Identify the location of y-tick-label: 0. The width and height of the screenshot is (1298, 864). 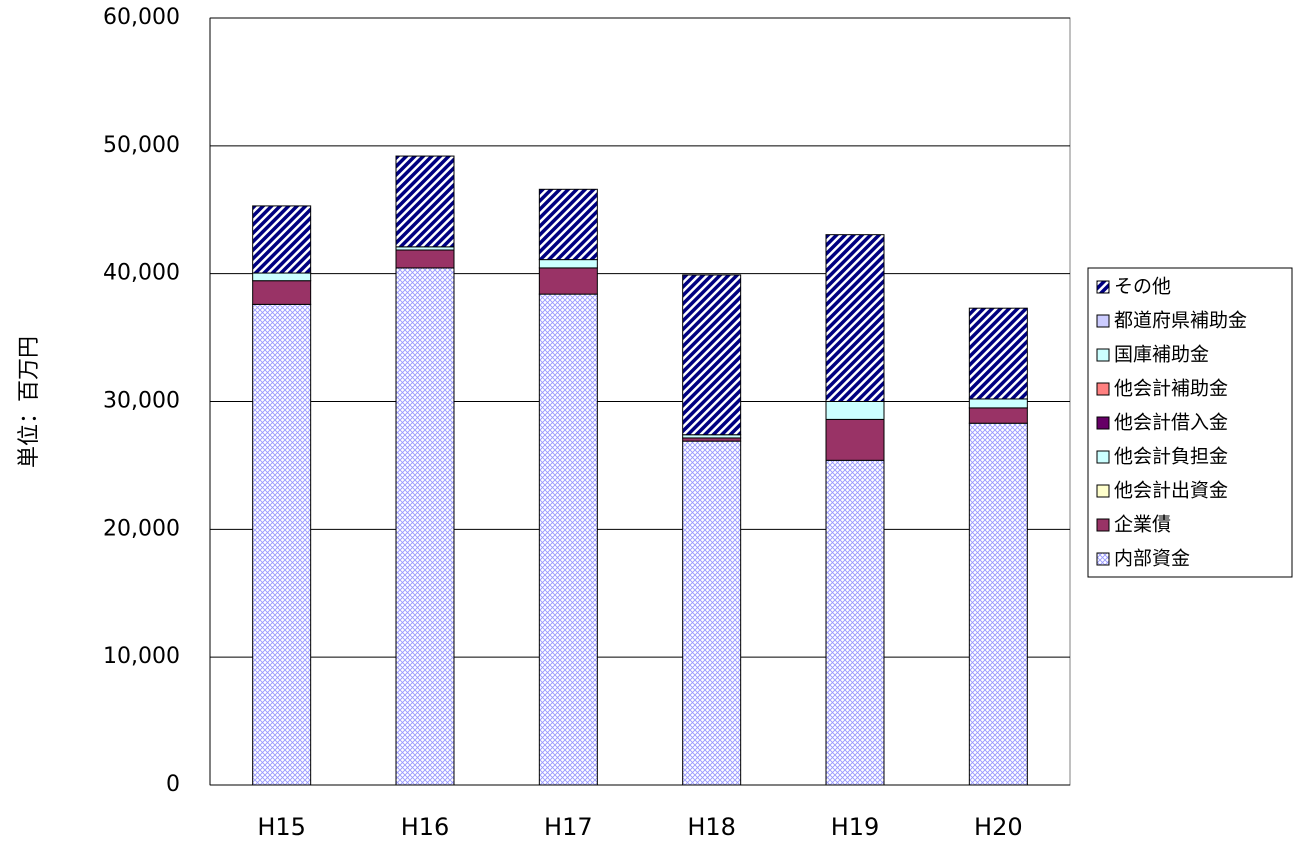
(173, 784).